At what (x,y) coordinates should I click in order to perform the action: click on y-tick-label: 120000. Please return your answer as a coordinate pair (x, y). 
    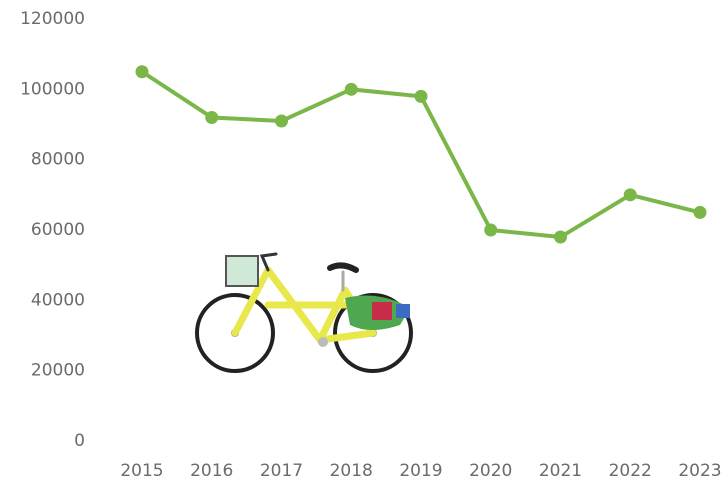
    Looking at the image, I should click on (52, 19).